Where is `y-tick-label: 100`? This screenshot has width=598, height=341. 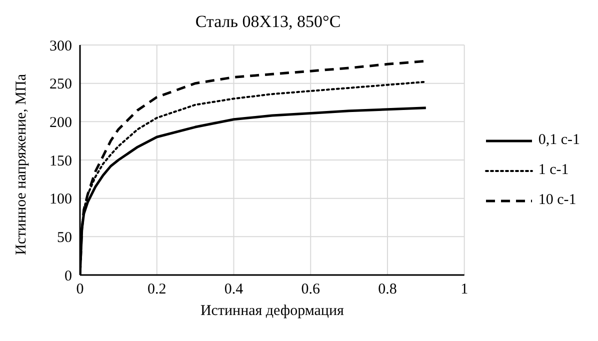
y-tick-label: 100 is located at coordinates (61, 200).